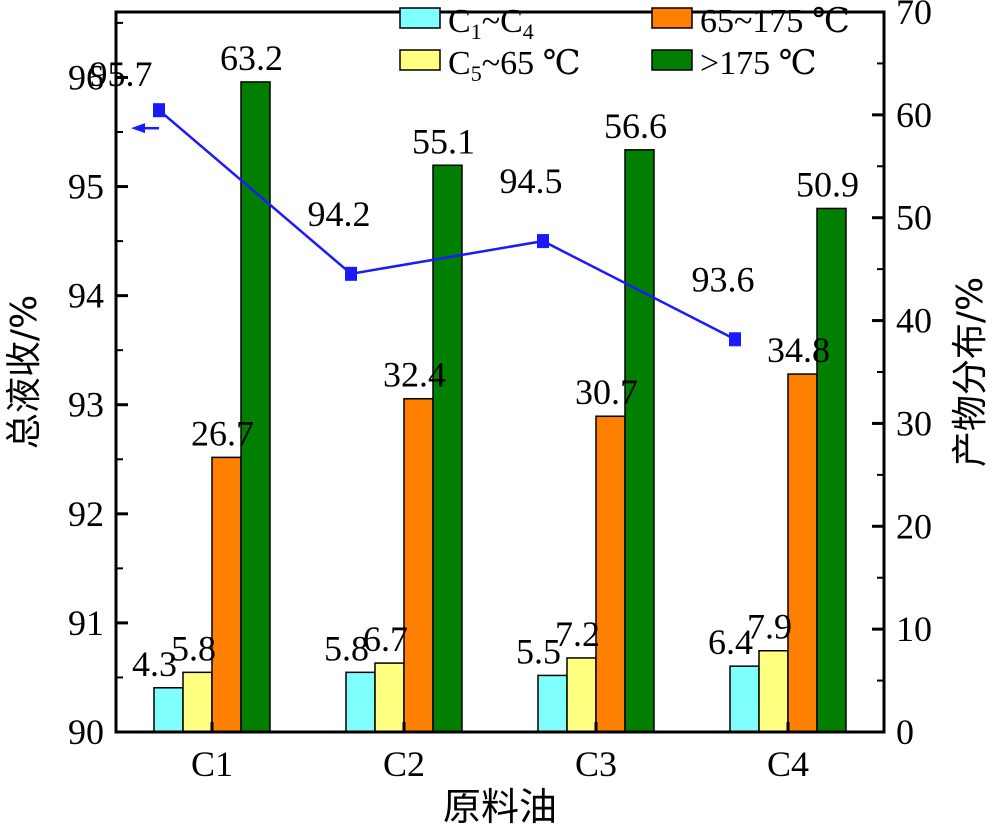 The image size is (1000, 833). I want to click on right-axis-title: 产物分布/%, so click(970, 372).